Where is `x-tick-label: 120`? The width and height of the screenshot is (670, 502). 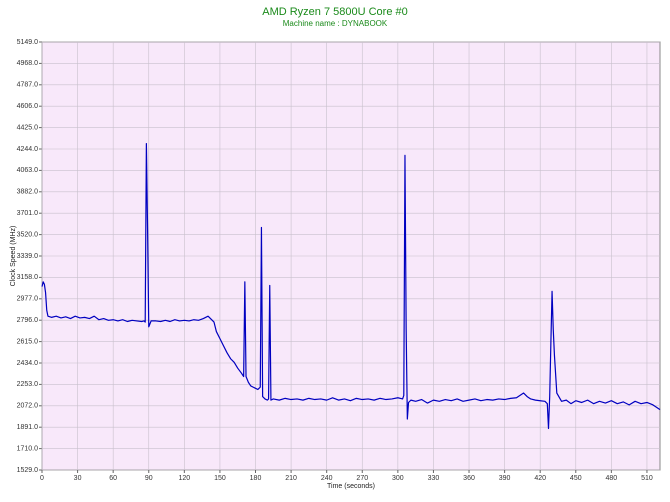 x-tick-label: 120 is located at coordinates (184, 478).